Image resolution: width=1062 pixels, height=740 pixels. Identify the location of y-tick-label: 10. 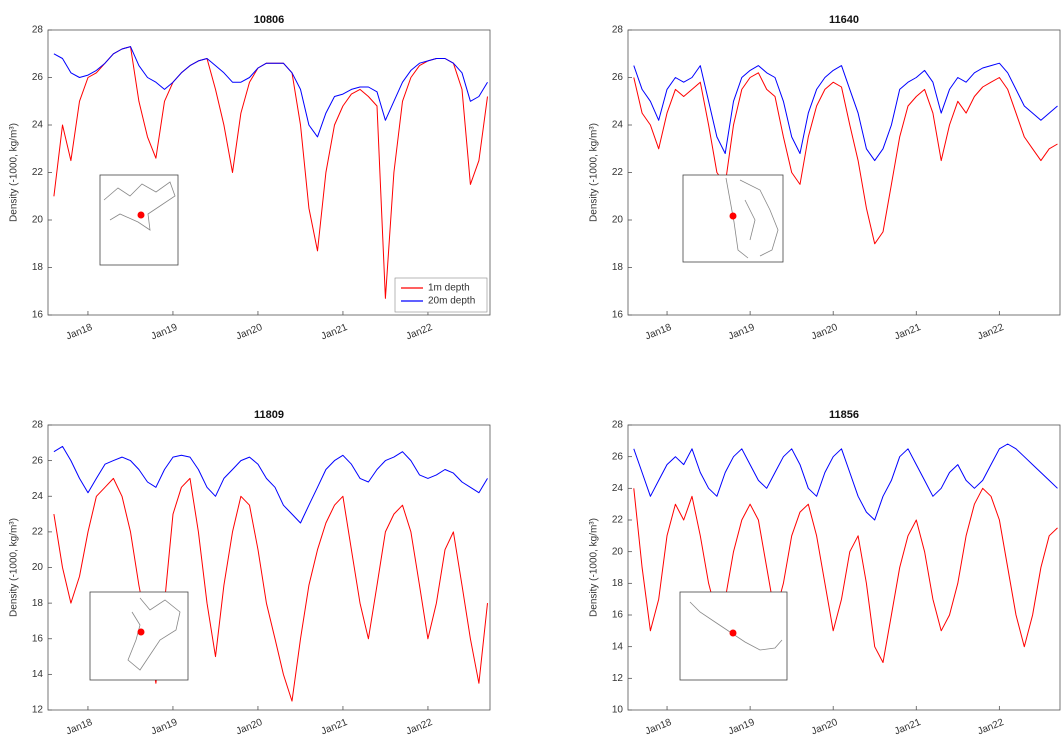
(618, 710).